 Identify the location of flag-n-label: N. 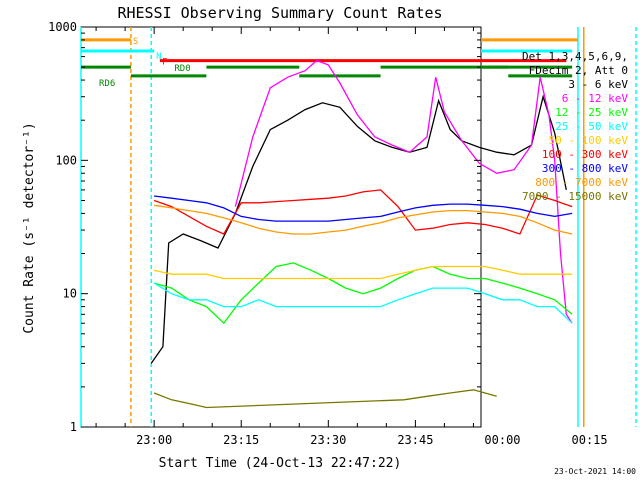
(158, 57).